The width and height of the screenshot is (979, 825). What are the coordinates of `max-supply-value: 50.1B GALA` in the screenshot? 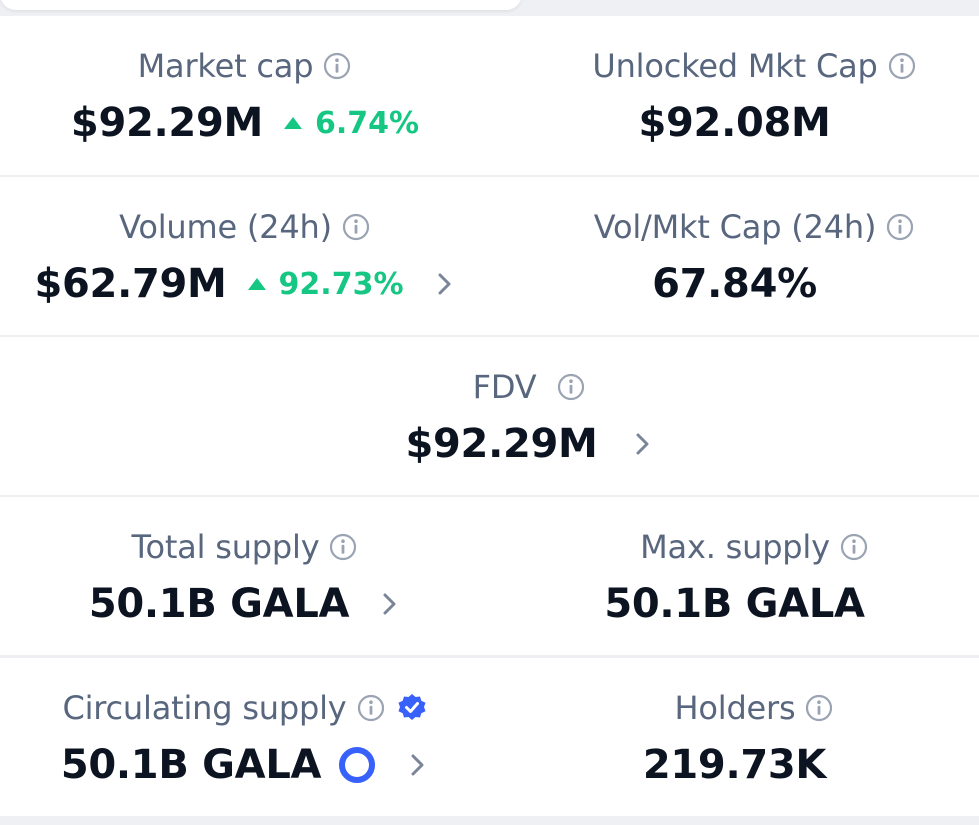 It's located at (734, 604).